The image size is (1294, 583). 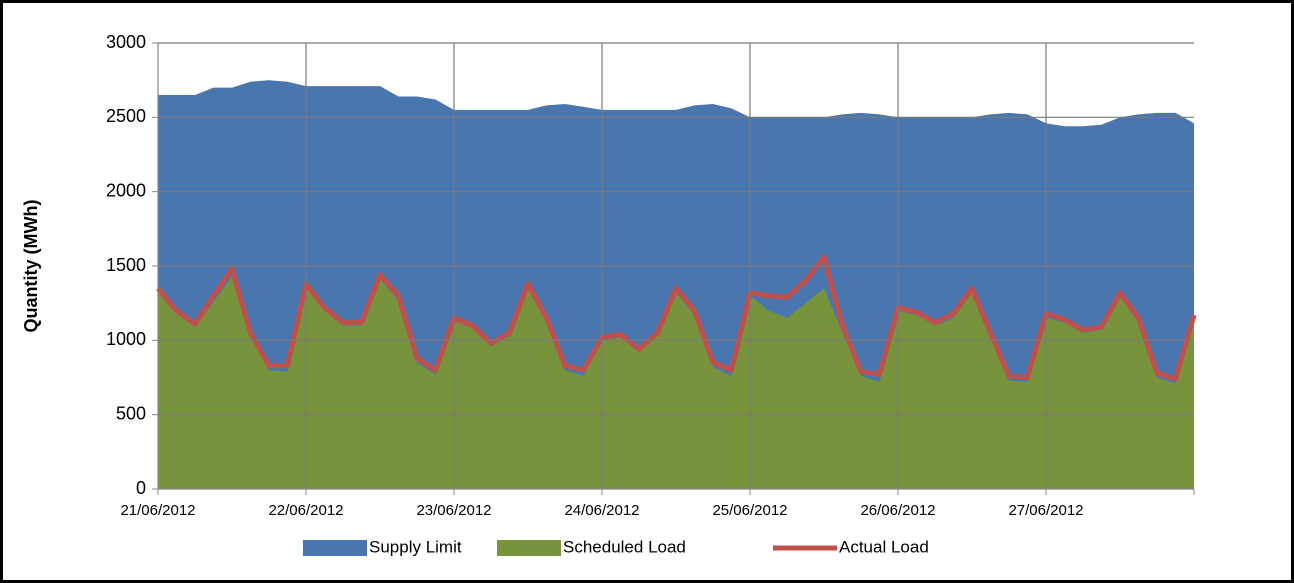 I want to click on x-tick-label: 26/06/2012, so click(x=897, y=510).